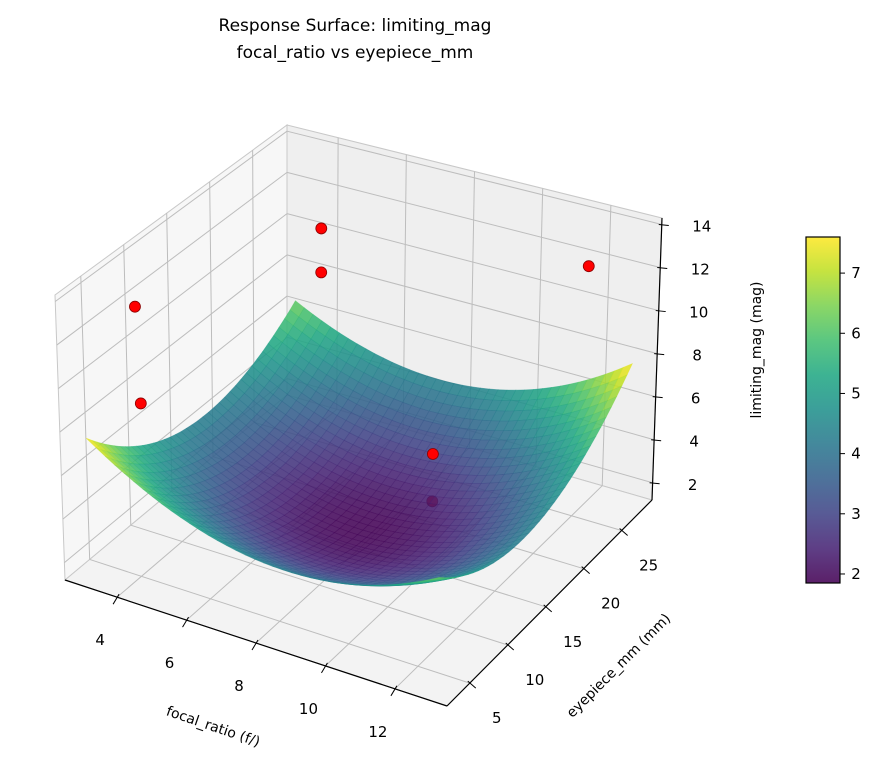 The image size is (883, 765). Describe the element at coordinates (377, 732) in the screenshot. I see `x-tick-label: 12` at that location.